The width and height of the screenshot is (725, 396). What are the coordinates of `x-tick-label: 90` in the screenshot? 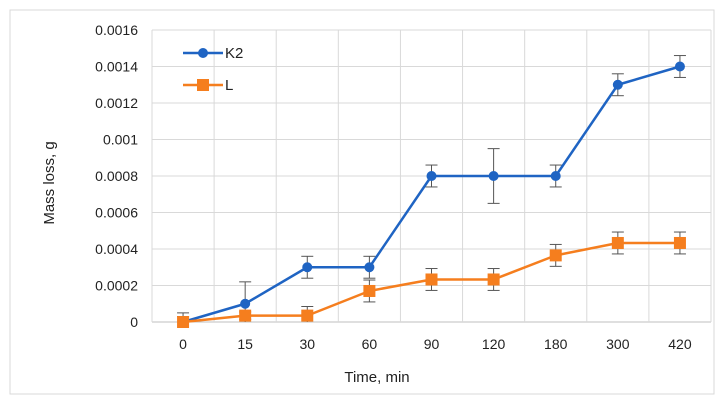 It's located at (432, 344).